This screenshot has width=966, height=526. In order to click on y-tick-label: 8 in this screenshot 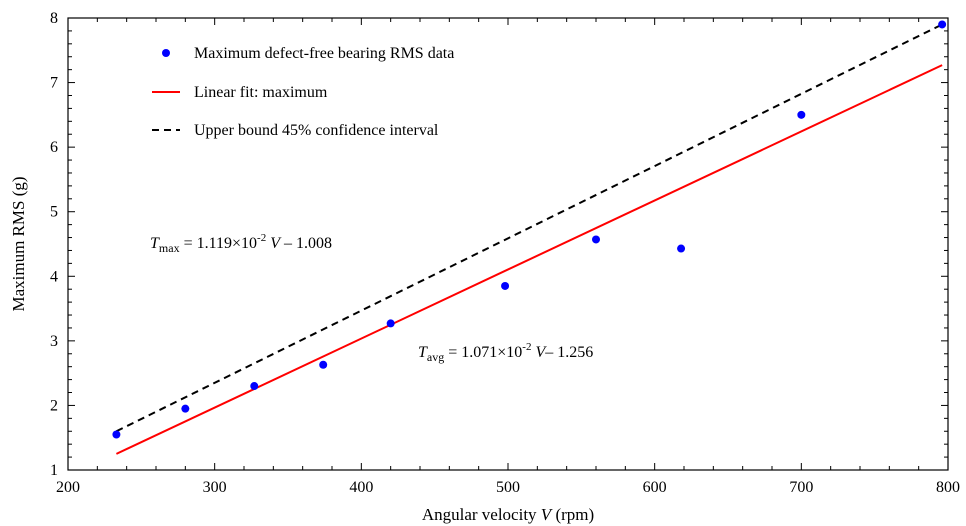, I will do `click(54, 18)`.